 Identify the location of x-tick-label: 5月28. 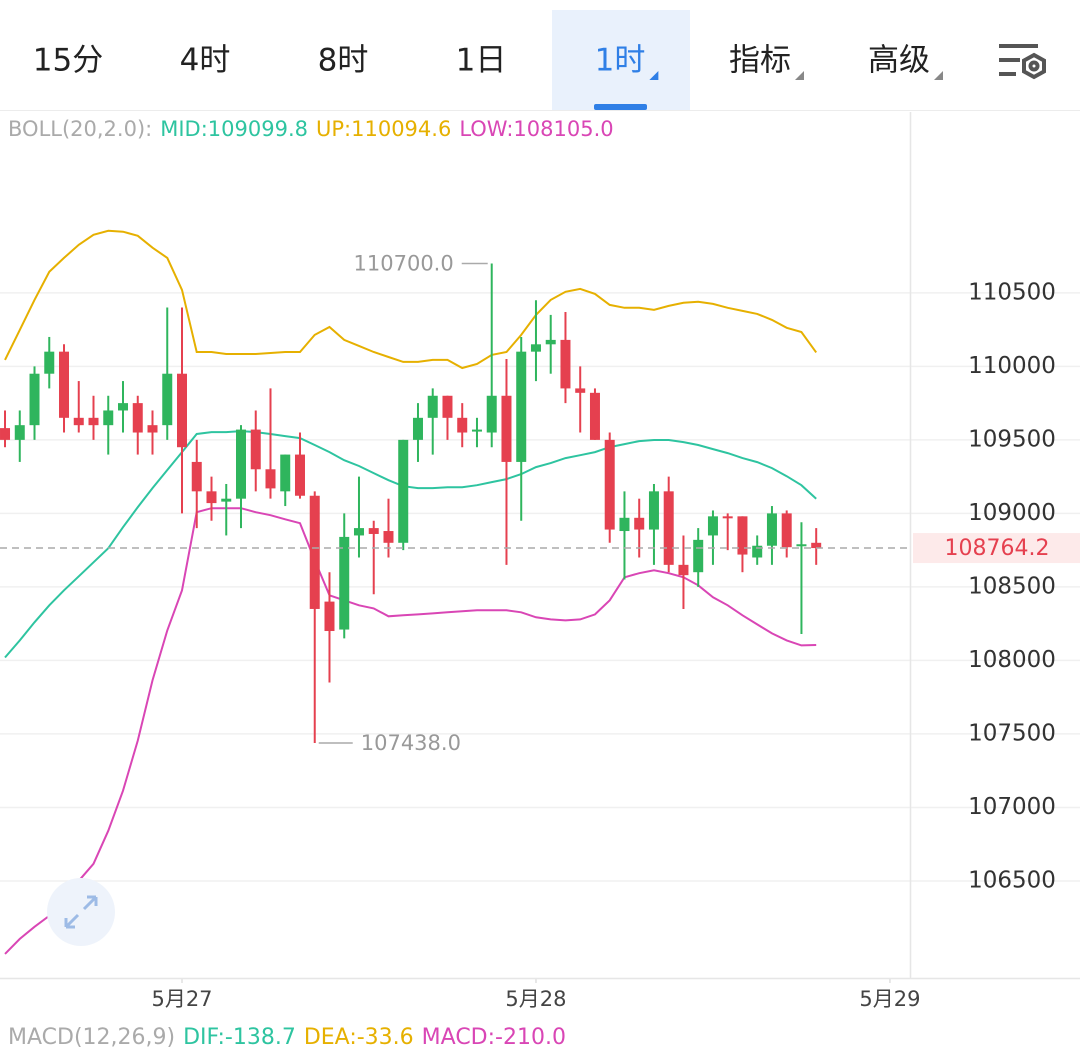
(535, 999).